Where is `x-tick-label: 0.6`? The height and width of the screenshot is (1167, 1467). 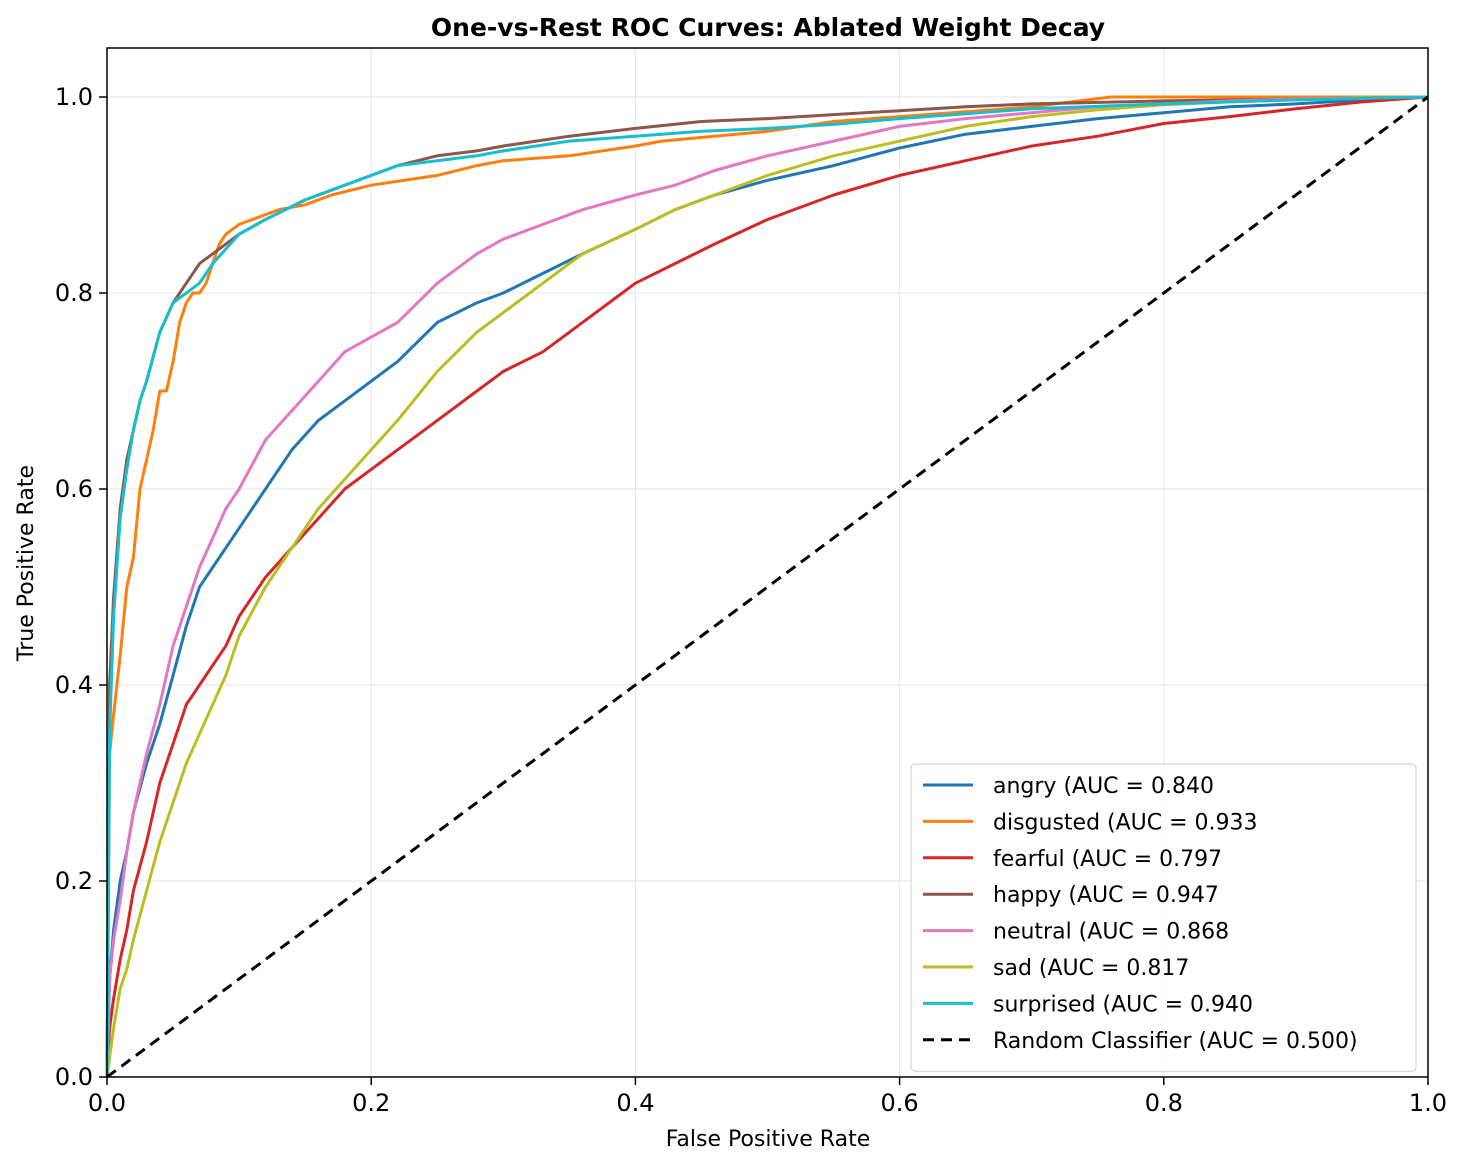
x-tick-label: 0.6 is located at coordinates (900, 1103).